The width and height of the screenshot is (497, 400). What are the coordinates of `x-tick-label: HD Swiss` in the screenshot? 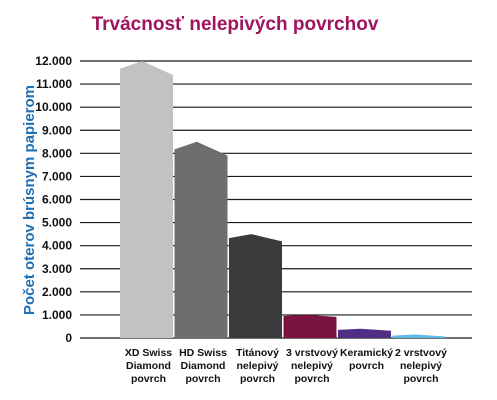 It's located at (203, 353).